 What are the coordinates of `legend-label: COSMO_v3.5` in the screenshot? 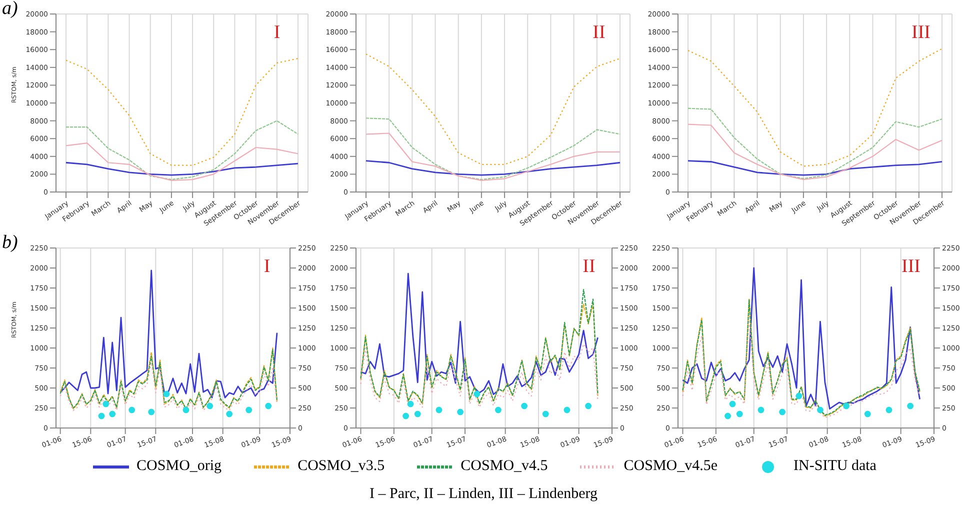 It's located at (340, 466).